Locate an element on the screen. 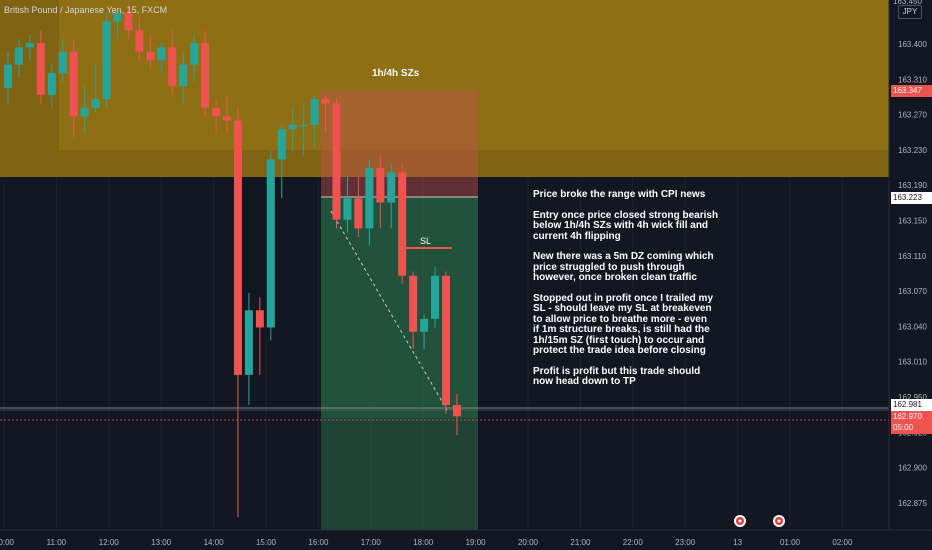 The image size is (932, 550). price-tick-label: 163.230 is located at coordinates (912, 150).